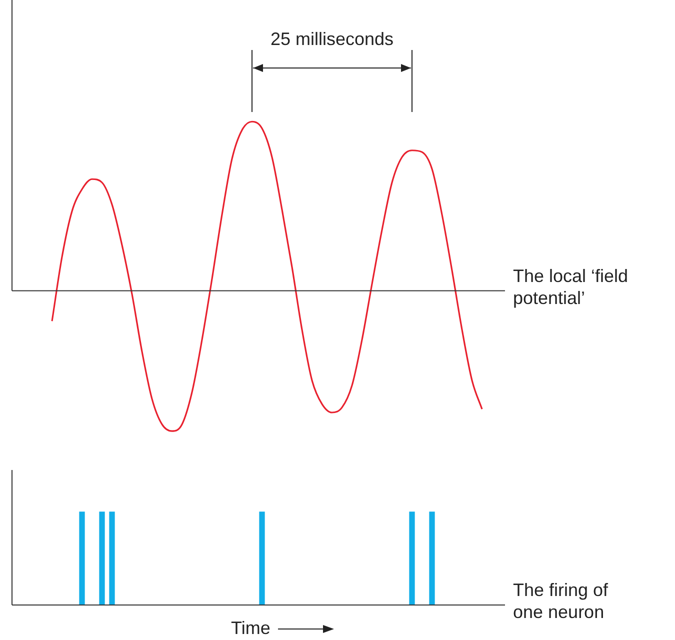  Describe the element at coordinates (332, 39) in the screenshot. I see `text: 25 milliseconds` at that location.